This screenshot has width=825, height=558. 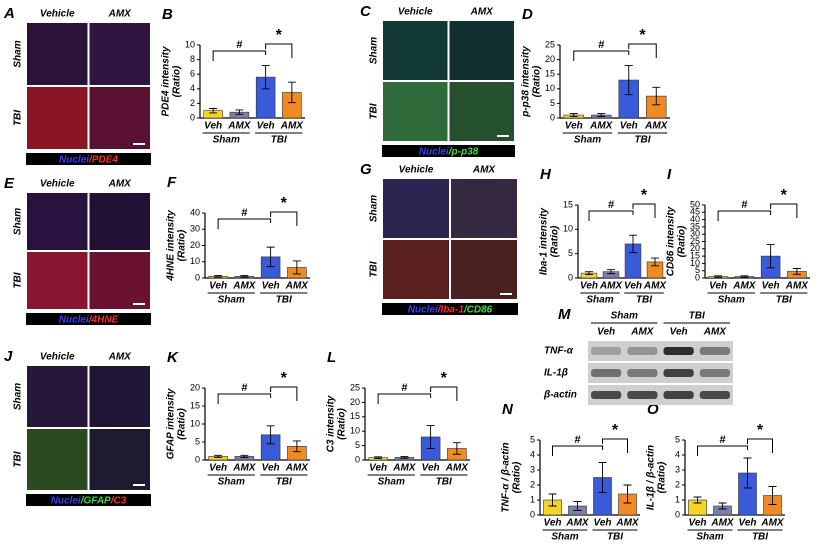 What do you see at coordinates (526, 82) in the screenshot?
I see `y-axis-label: p-p38 intensity` at bounding box center [526, 82].